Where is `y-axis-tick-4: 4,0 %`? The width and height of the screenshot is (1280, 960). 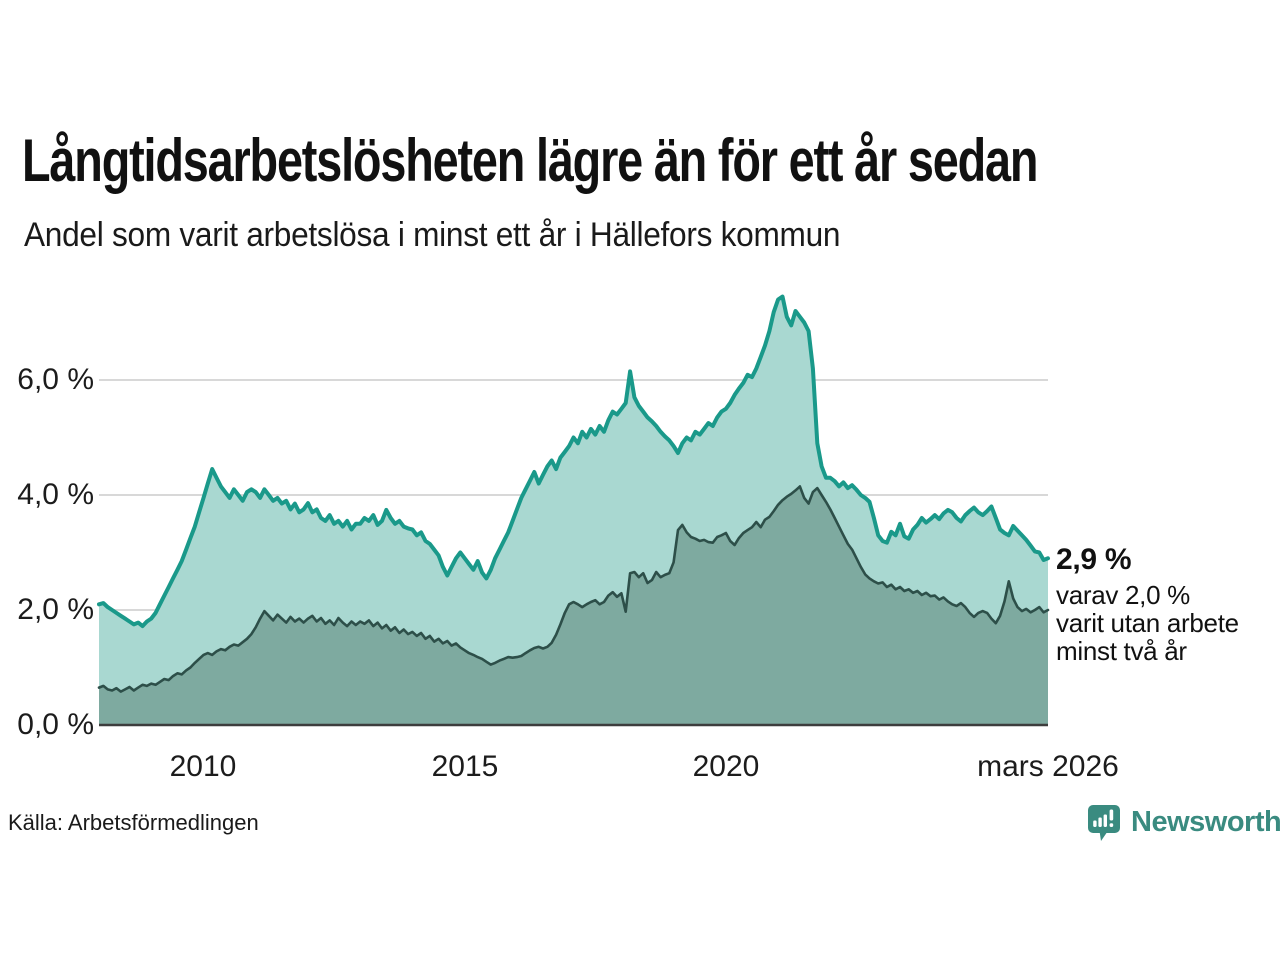 y-axis-tick-4: 4,0 % is located at coordinates (55, 494).